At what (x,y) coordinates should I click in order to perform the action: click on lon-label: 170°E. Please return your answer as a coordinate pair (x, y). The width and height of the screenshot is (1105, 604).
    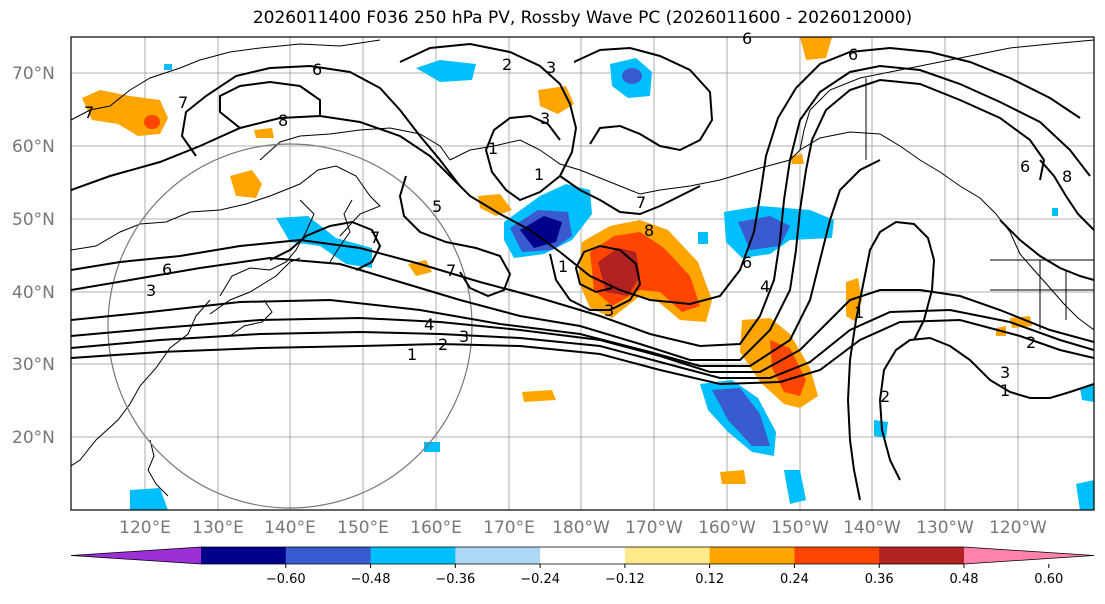
    Looking at the image, I should click on (509, 528).